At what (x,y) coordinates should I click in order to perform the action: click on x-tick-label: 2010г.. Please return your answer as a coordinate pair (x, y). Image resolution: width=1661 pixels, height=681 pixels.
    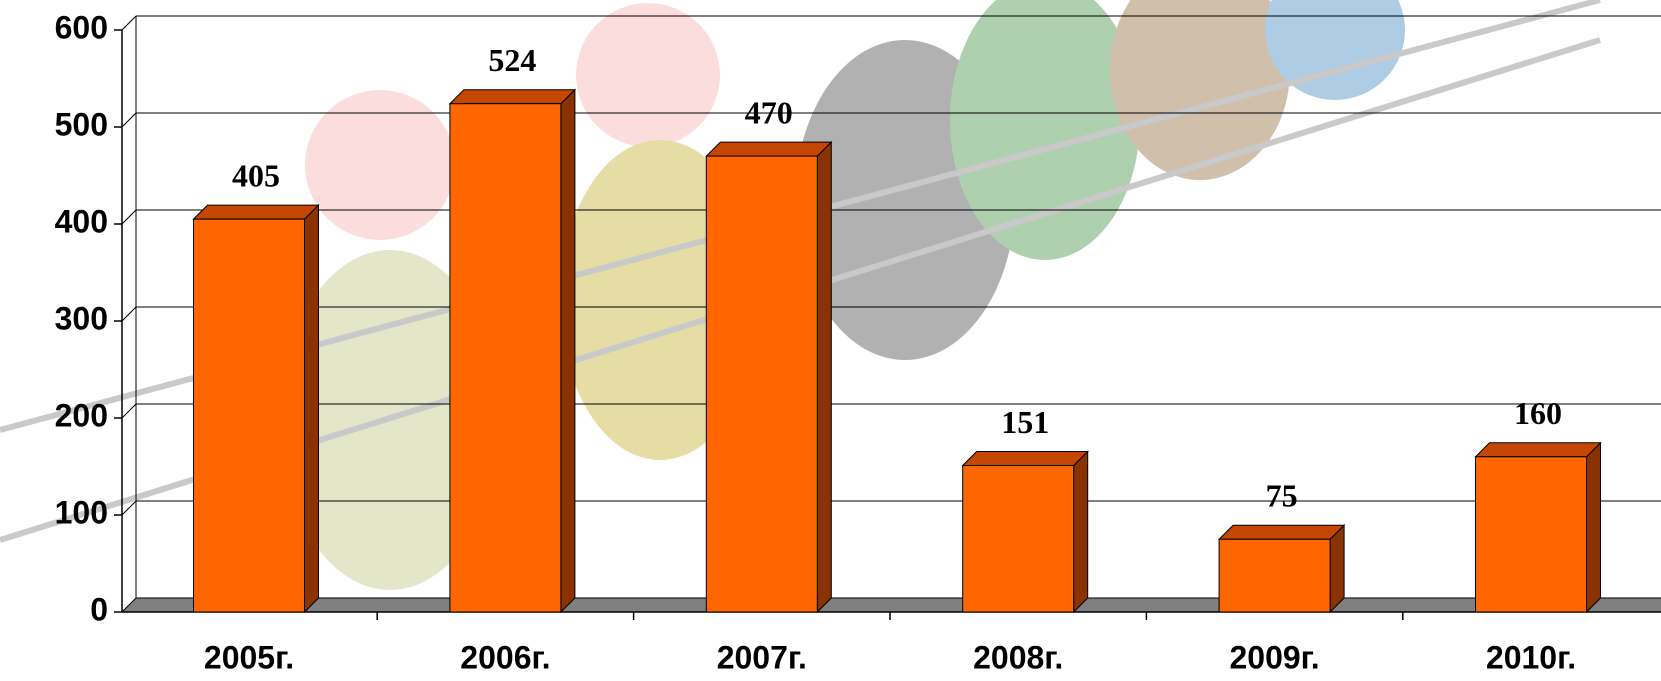
    Looking at the image, I should click on (1531, 657).